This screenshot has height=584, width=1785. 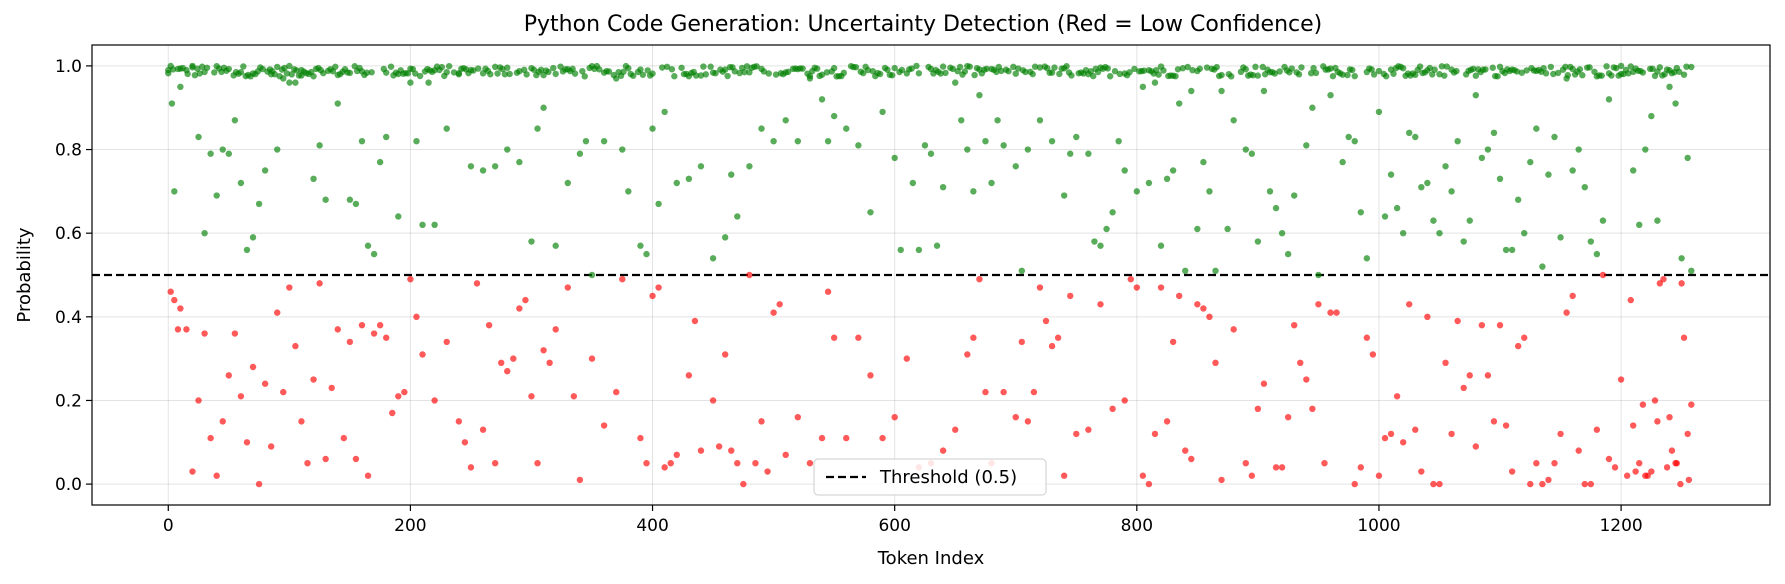 I want to click on y-tick-label: 1.0, so click(x=68, y=67).